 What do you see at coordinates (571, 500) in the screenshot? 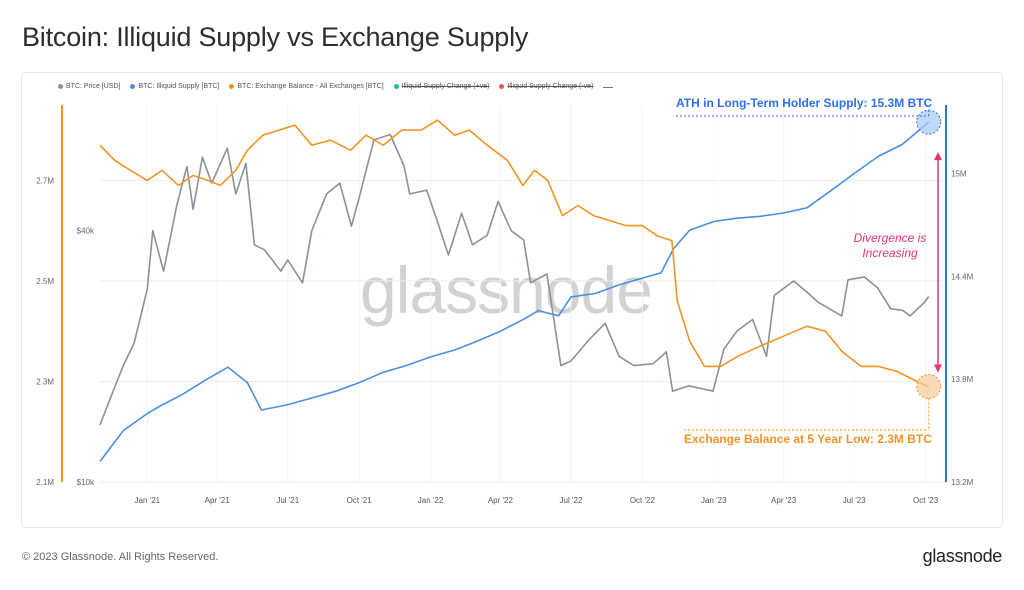
I see `x-tick-6: Jul '22` at bounding box center [571, 500].